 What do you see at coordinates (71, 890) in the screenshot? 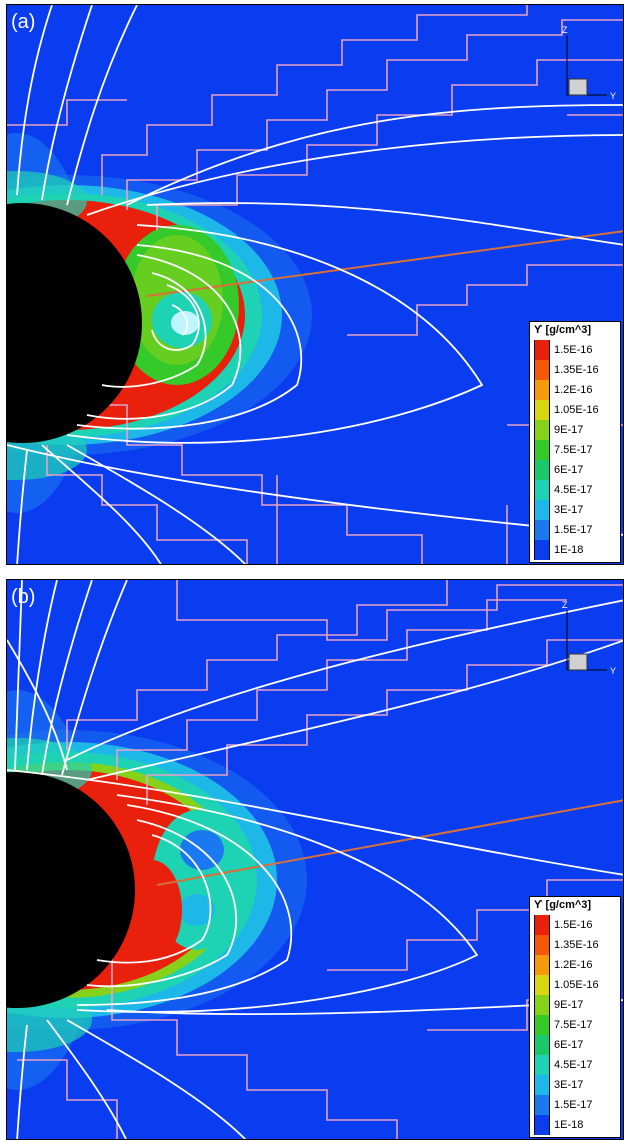
I see `planet-body-b` at bounding box center [71, 890].